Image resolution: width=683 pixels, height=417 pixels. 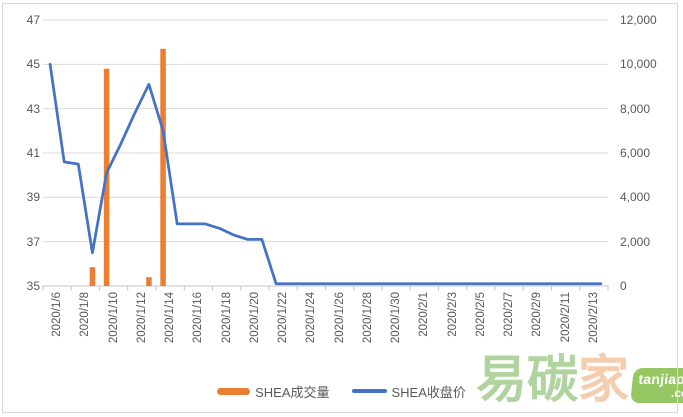 What do you see at coordinates (33, 108) in the screenshot?
I see `y-axis-left-tick-label: 43` at bounding box center [33, 108].